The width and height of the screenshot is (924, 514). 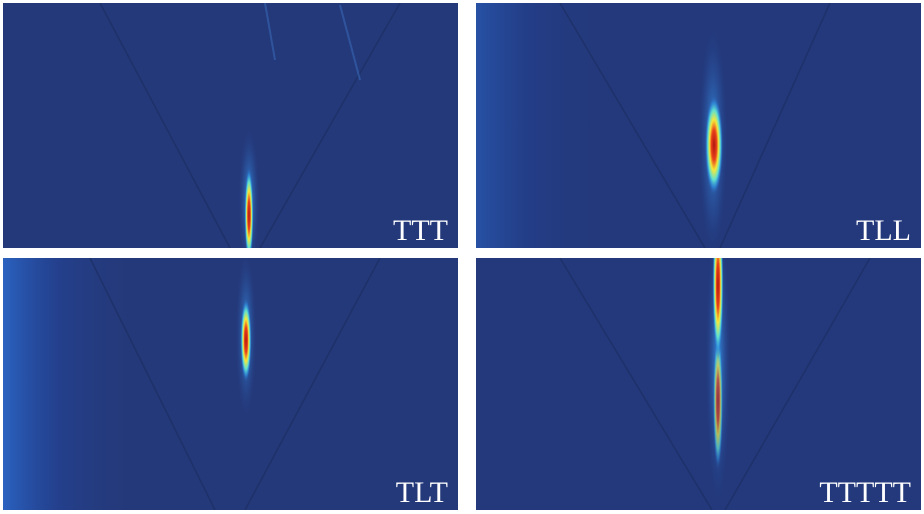 What do you see at coordinates (883, 230) in the screenshot?
I see `panel-label: TLL` at bounding box center [883, 230].